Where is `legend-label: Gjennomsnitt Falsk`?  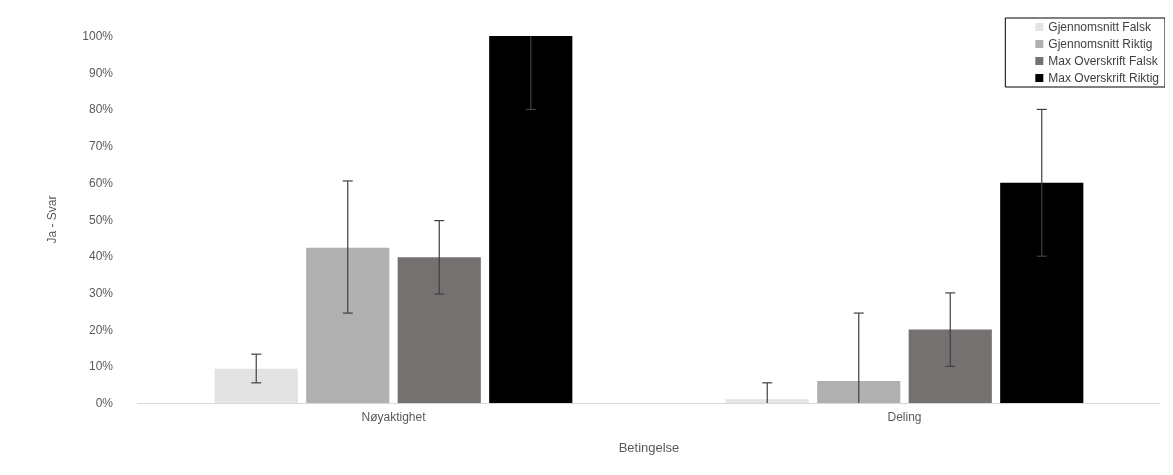
legend-label: Gjennomsnitt Falsk is located at coordinates (1100, 27).